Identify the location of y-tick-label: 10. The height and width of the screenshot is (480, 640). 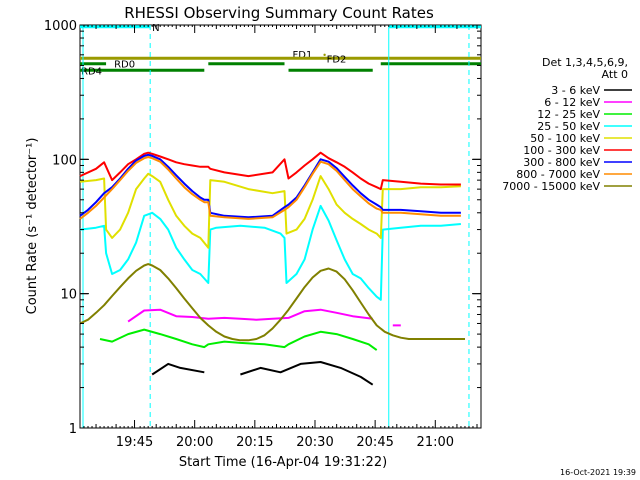
(68, 295).